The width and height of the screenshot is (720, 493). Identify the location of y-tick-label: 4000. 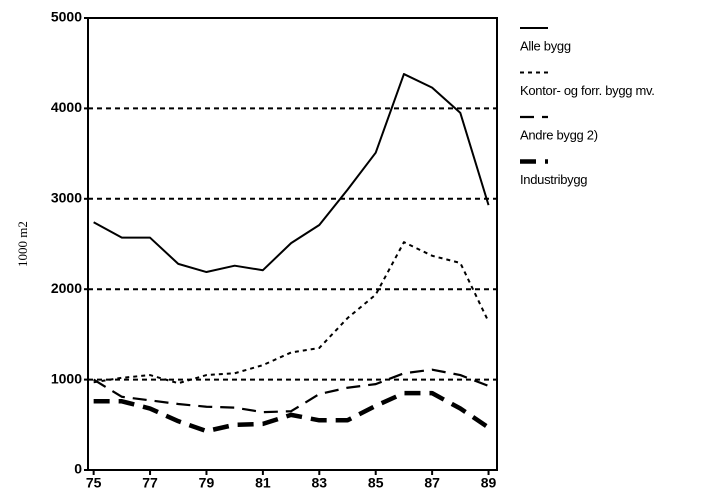
(66, 107).